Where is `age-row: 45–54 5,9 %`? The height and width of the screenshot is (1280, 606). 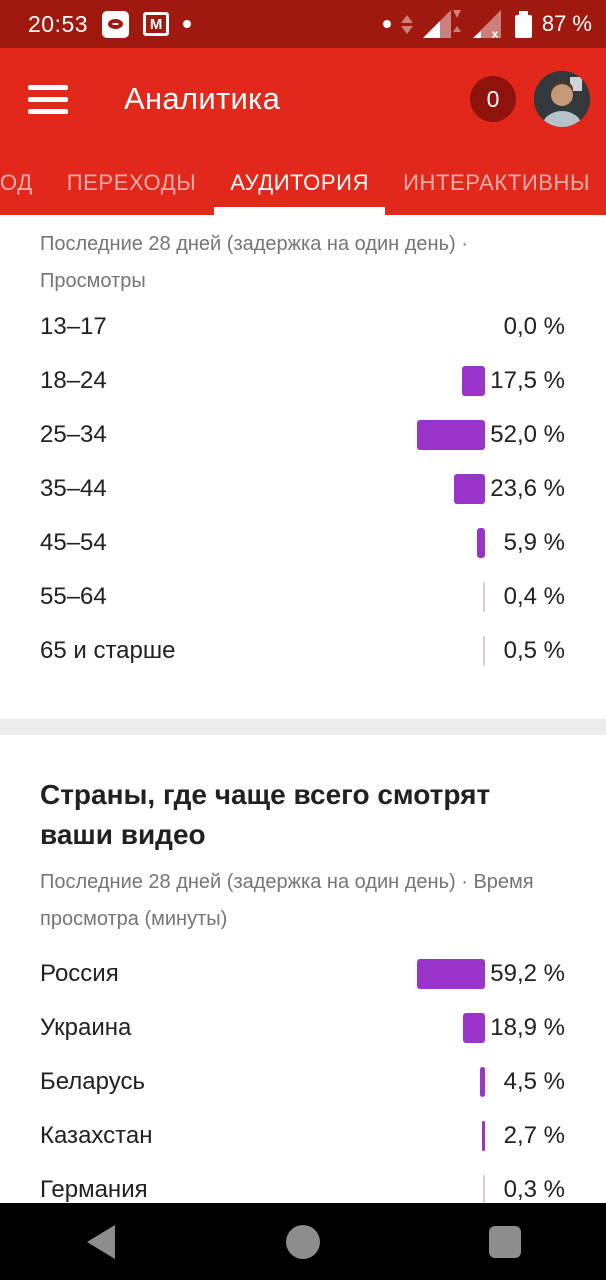
age-row: 45–54 5,9 % is located at coordinates (302, 543).